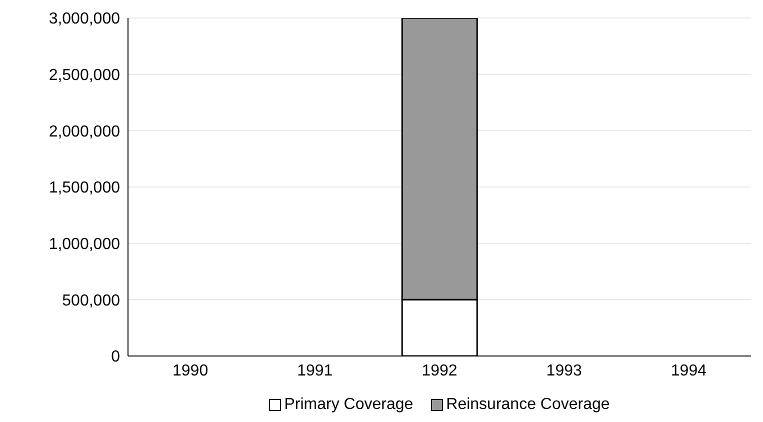 The image size is (763, 422). Describe the element at coordinates (528, 405) in the screenshot. I see `legend-label: Reinsurance Coverage` at that location.